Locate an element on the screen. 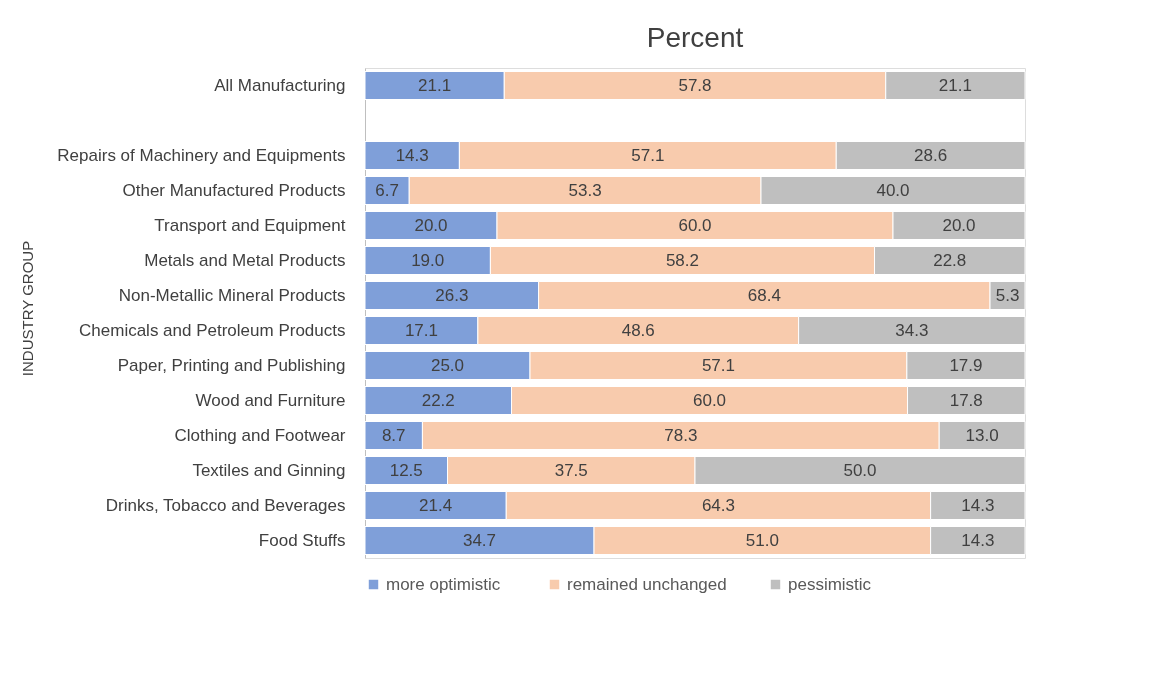  data-label: 22.8 is located at coordinates (950, 260).